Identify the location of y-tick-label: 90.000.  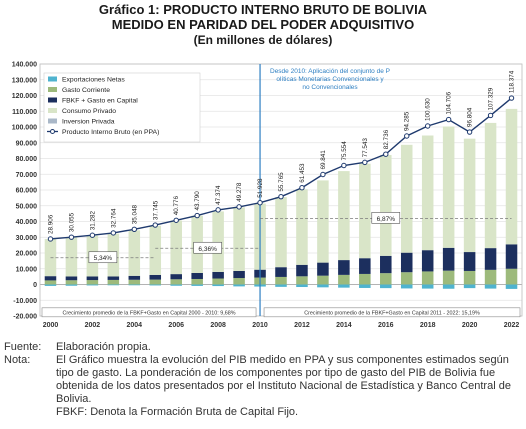
(27, 143).